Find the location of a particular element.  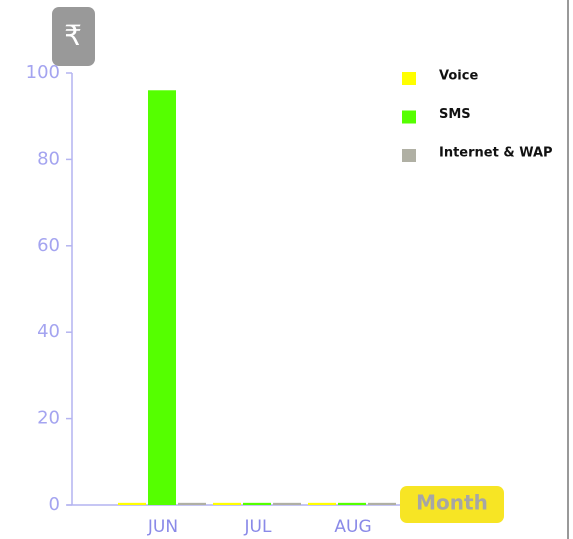

y-axis-label: ₹ is located at coordinates (73, 35).